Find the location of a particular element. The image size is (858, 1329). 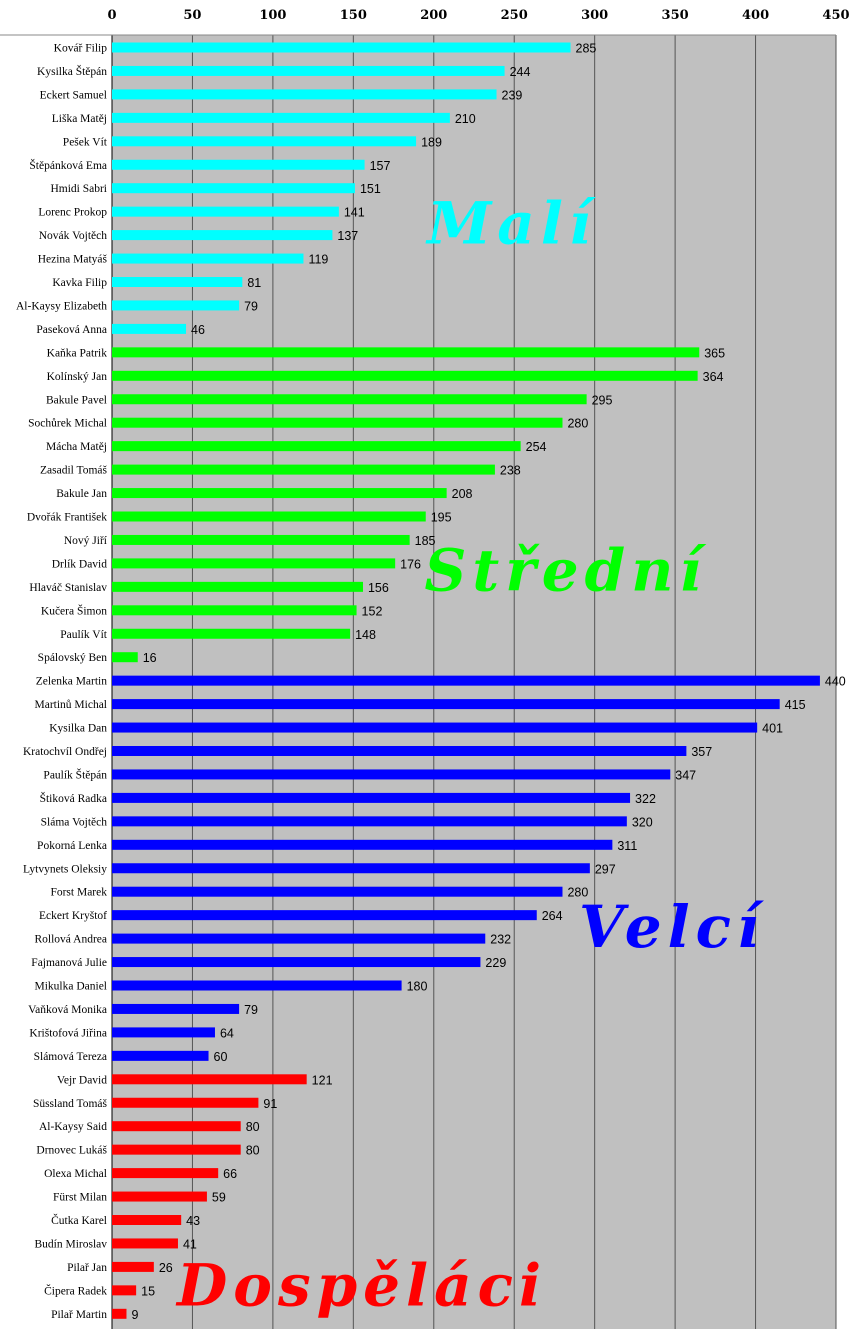

value-label: 80 is located at coordinates (253, 1127).